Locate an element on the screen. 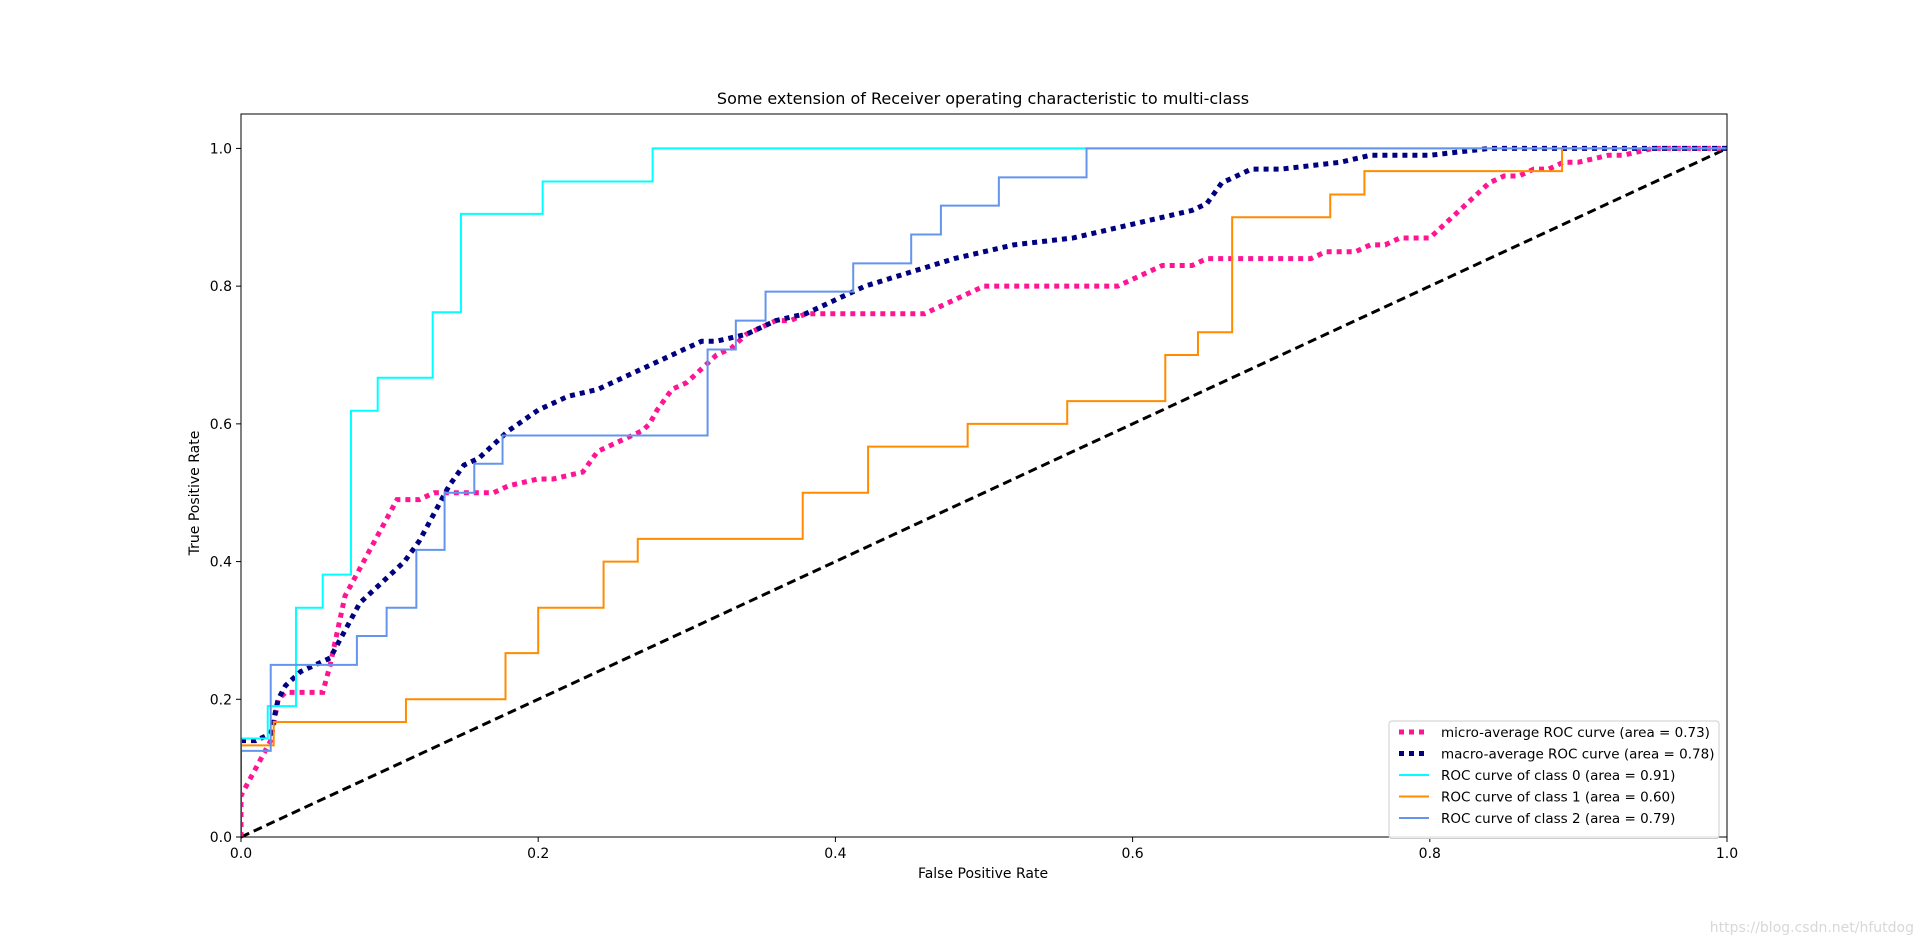 The image size is (1920, 940). x-tick-label: 0.0 is located at coordinates (241, 854).